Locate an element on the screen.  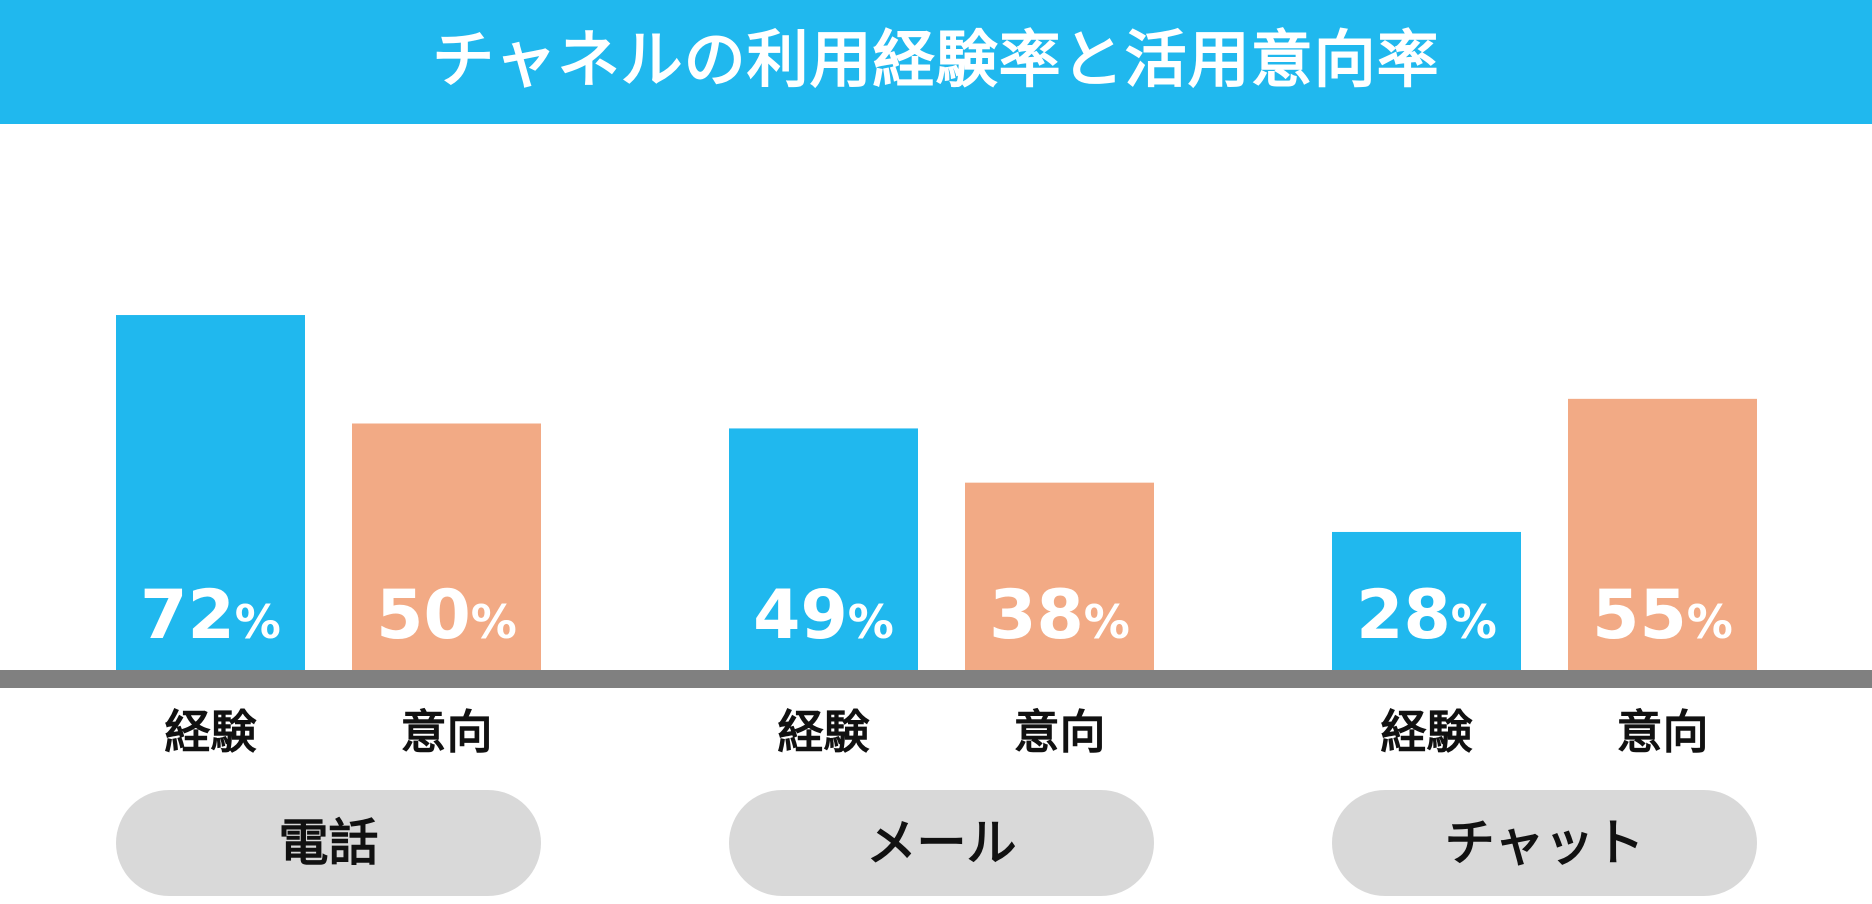
title-bar is located at coordinates (936, 62).